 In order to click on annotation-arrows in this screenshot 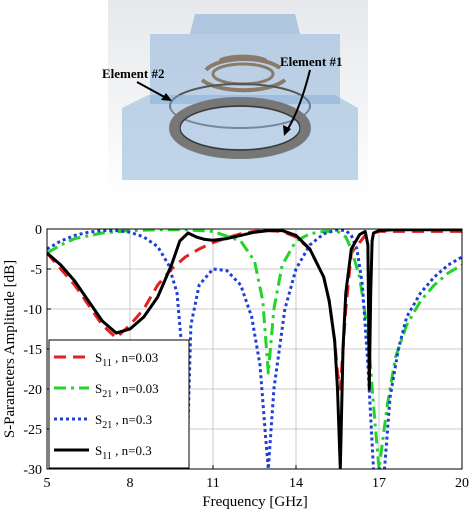, I will do `click(223, 102)`.